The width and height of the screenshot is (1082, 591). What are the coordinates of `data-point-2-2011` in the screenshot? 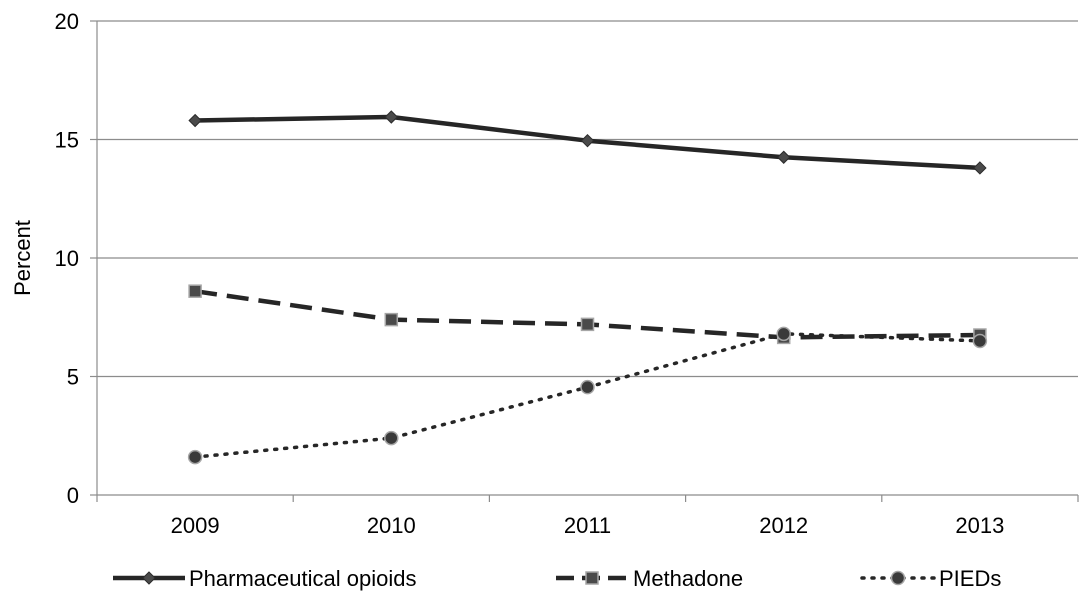 It's located at (587, 387).